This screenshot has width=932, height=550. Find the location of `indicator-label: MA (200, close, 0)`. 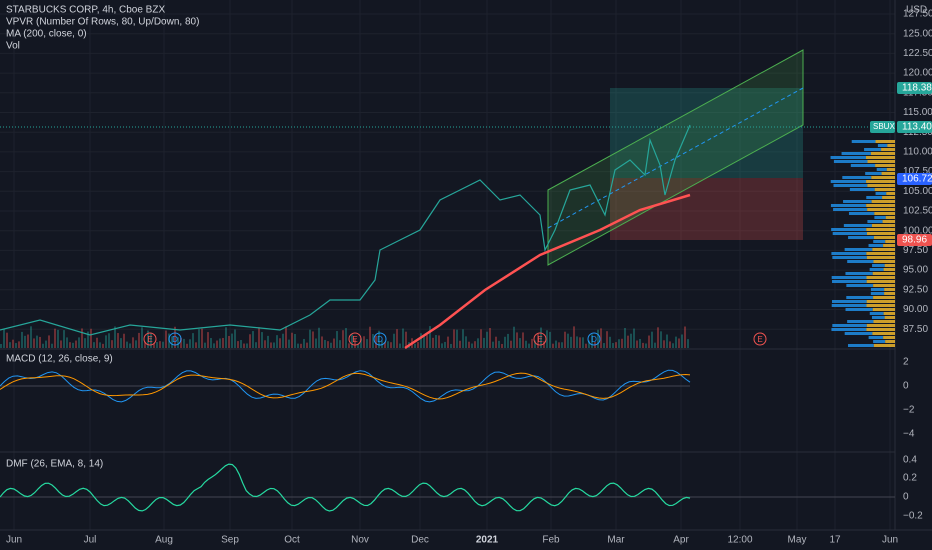

indicator-label: MA (200, close, 0) is located at coordinates (46, 34).